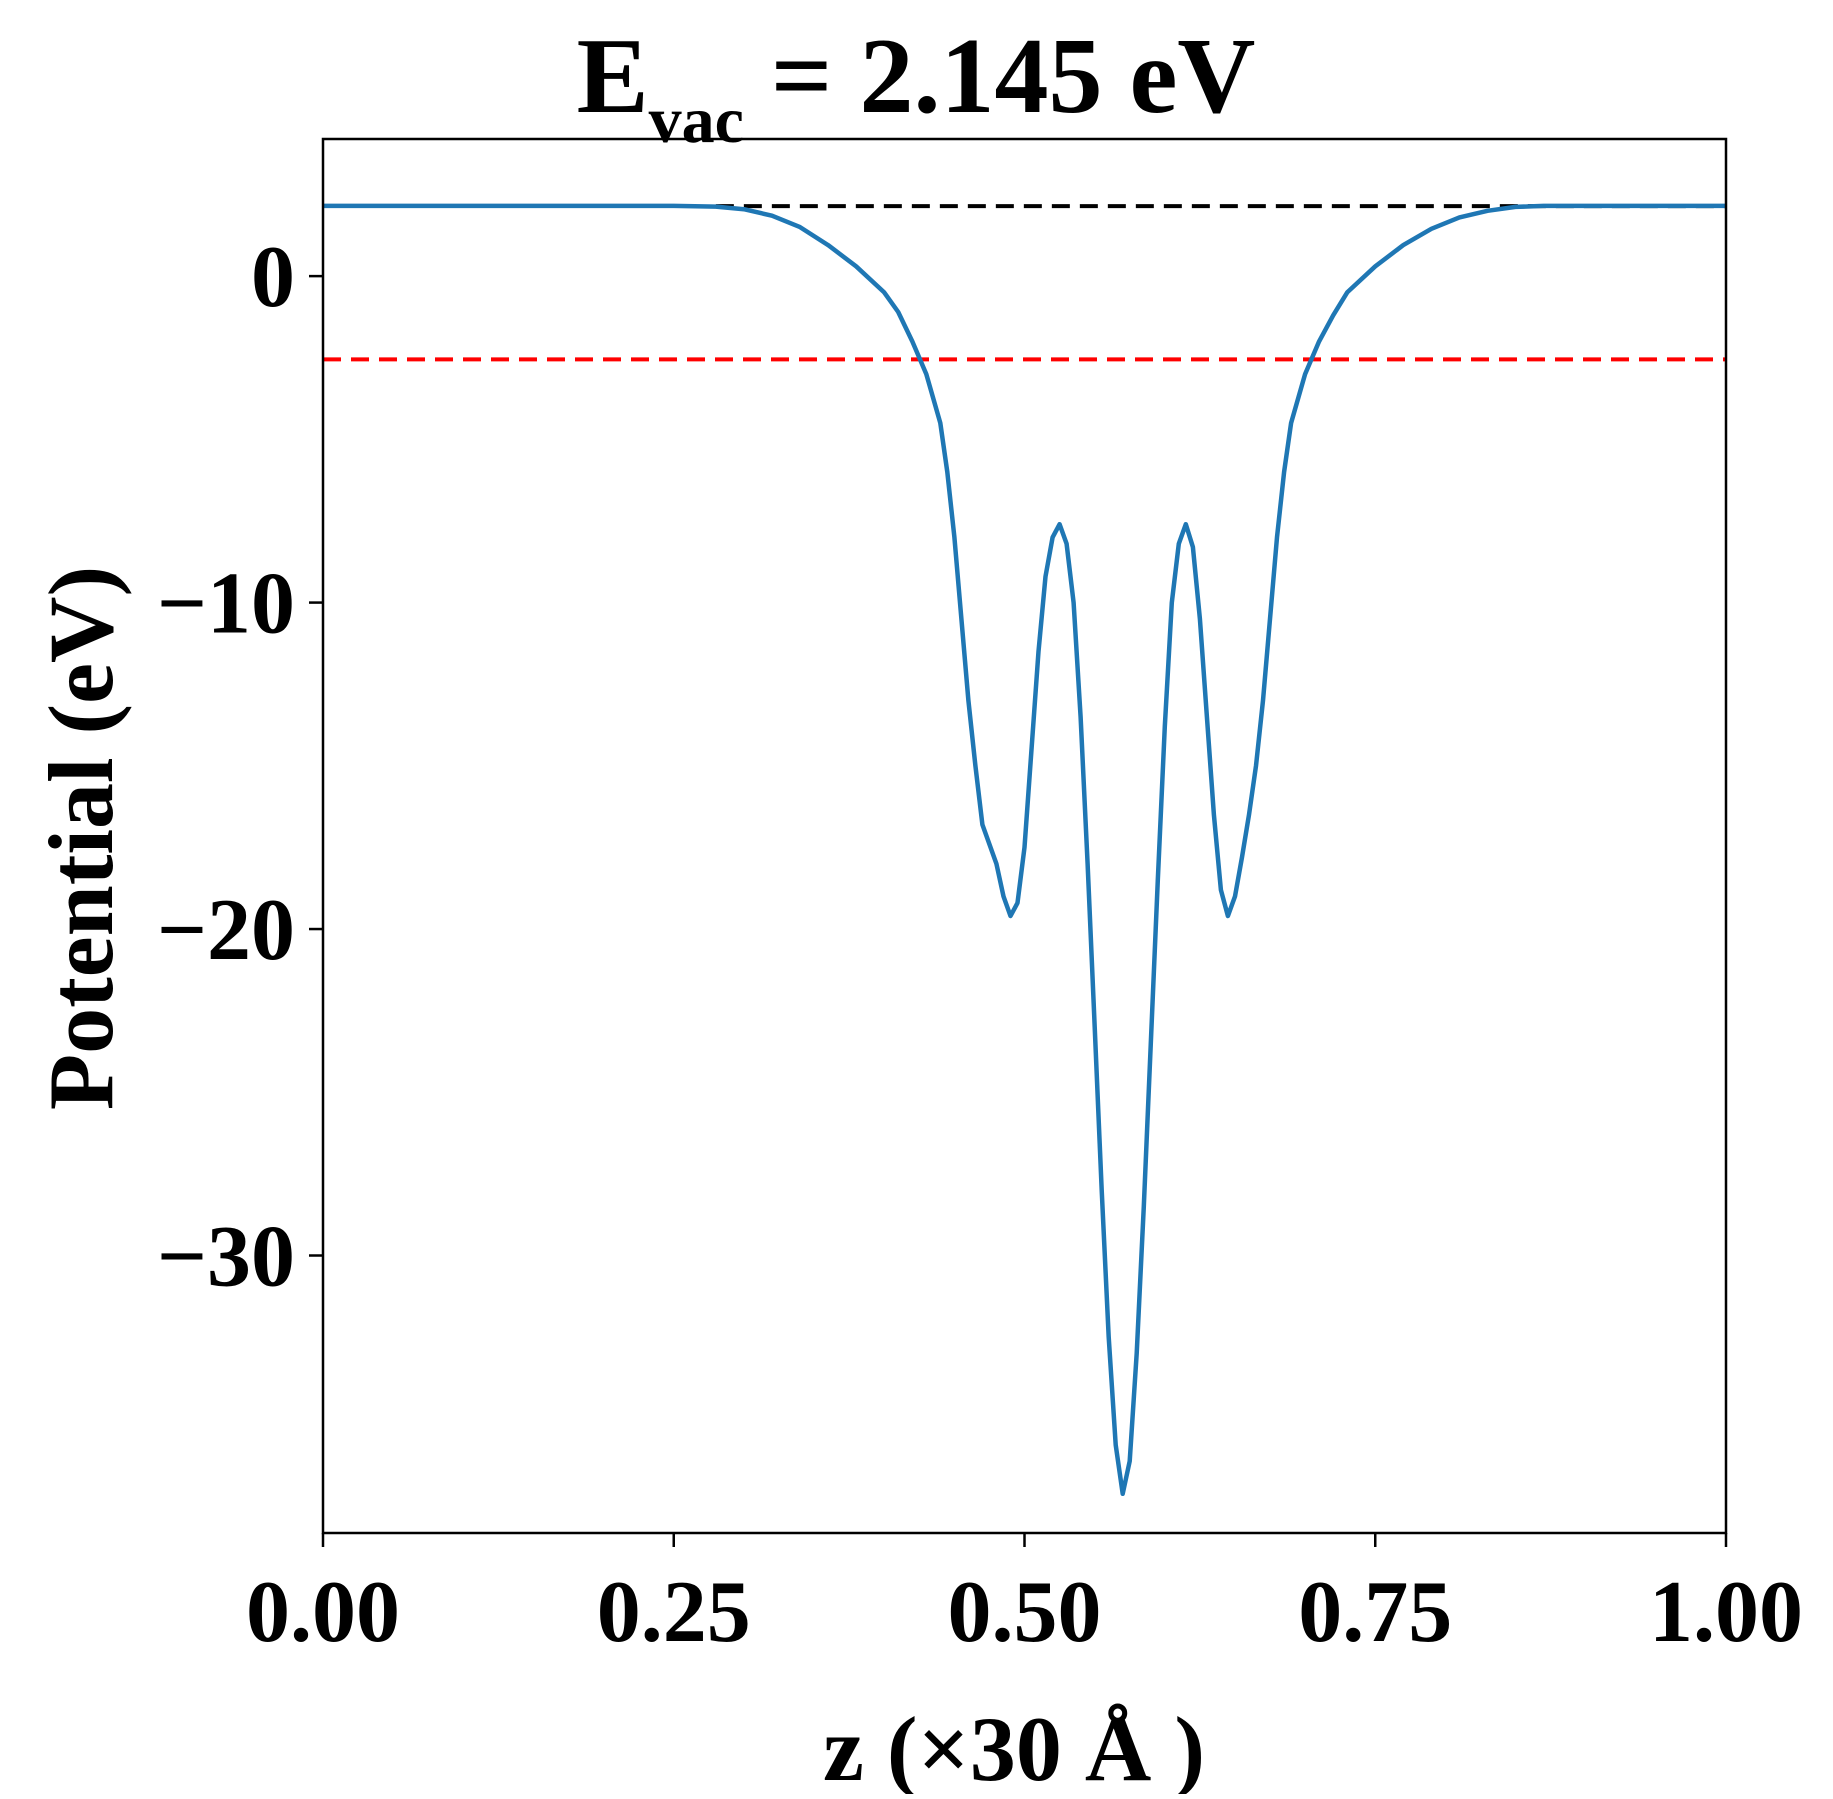 This screenshot has width=1833, height=1799. What do you see at coordinates (1025, 1612) in the screenshot?
I see `x-tick-label-2: 0.50` at bounding box center [1025, 1612].